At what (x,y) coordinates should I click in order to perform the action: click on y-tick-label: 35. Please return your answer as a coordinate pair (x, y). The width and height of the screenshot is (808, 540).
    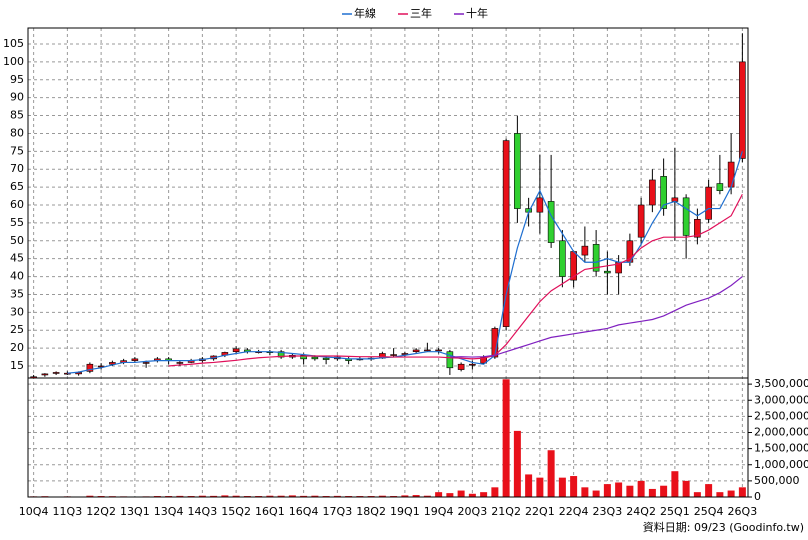
    Looking at the image, I should click on (17, 293).